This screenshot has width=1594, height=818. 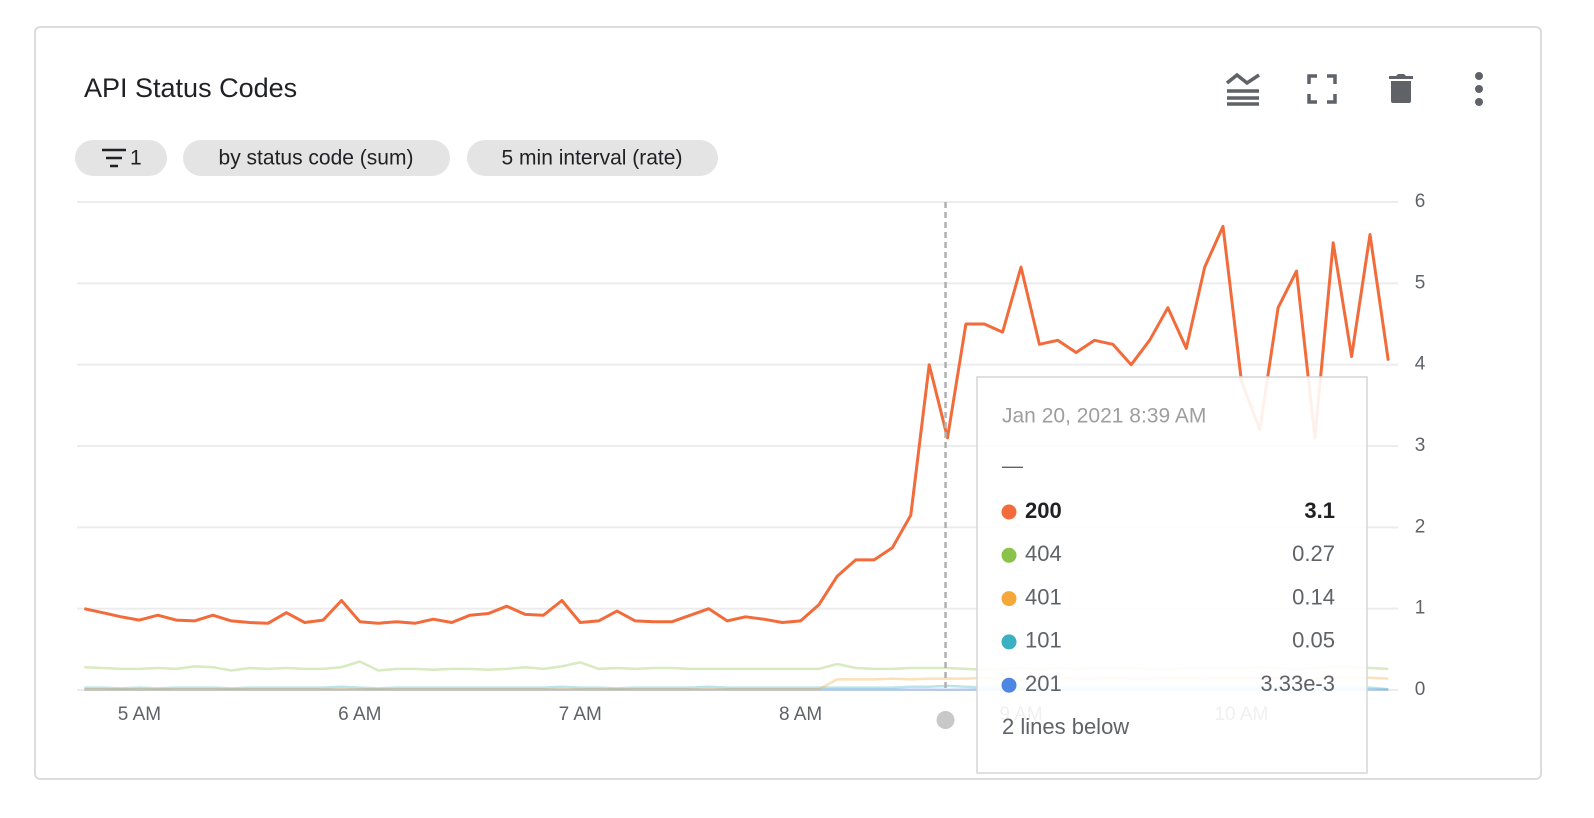 I want to click on legend-toggle-icon, so click(x=1242, y=89).